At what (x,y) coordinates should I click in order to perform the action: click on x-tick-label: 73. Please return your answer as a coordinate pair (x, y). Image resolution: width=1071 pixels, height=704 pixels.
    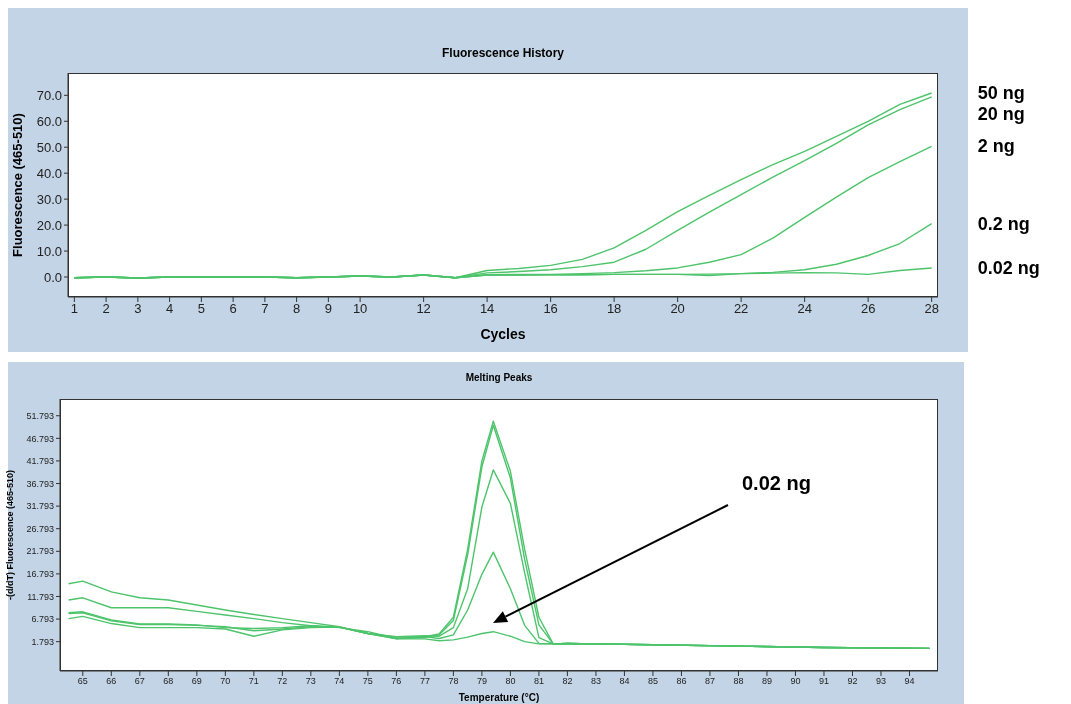
    Looking at the image, I should click on (310, 681).